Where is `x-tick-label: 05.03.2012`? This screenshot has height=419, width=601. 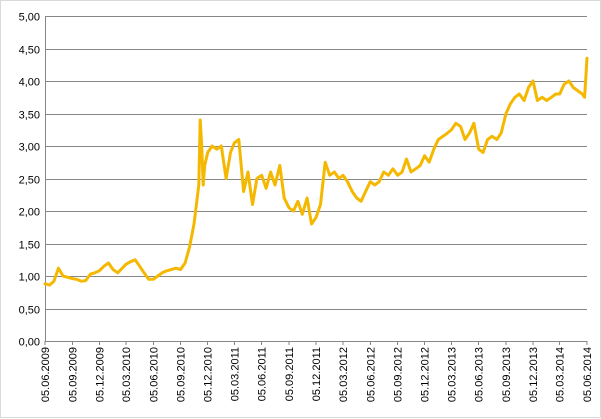
x-tick-label: 05.03.2012 is located at coordinates (344, 374).